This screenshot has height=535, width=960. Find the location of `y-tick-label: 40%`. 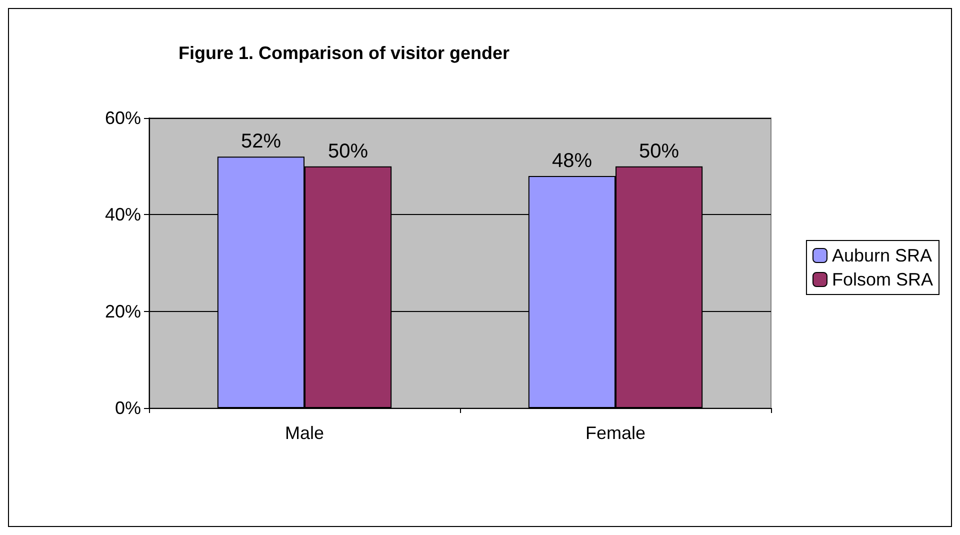

y-tick-label: 40% is located at coordinates (122, 214).